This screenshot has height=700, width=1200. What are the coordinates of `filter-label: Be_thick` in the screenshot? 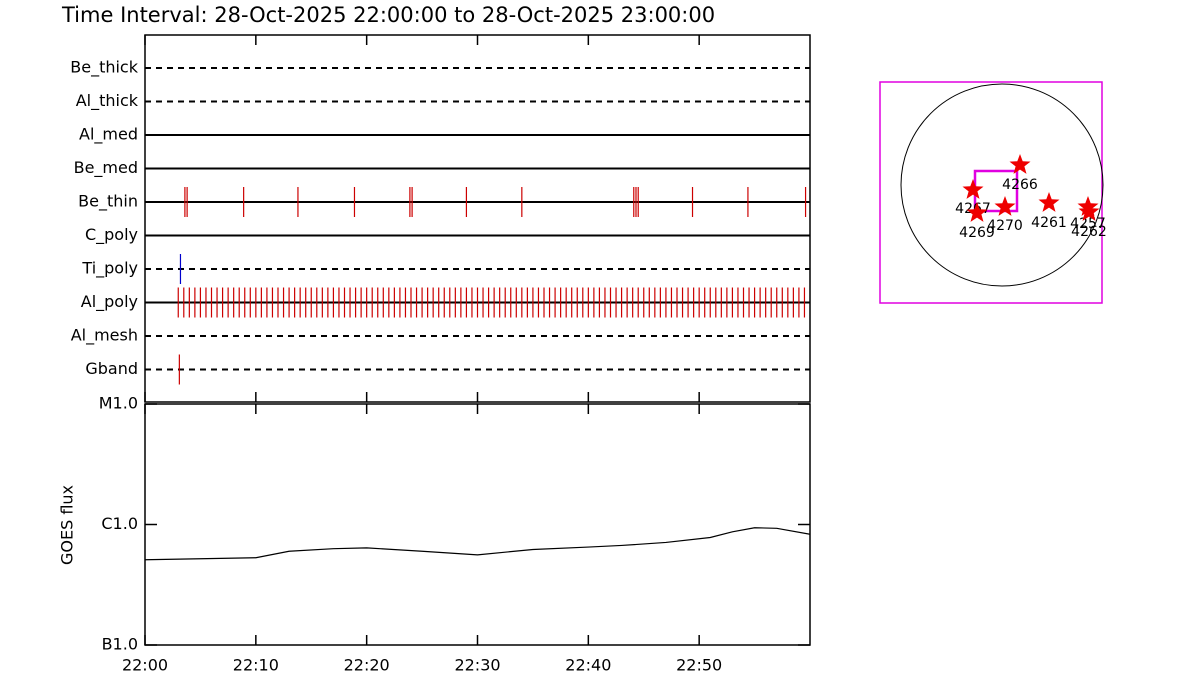 It's located at (104, 68).